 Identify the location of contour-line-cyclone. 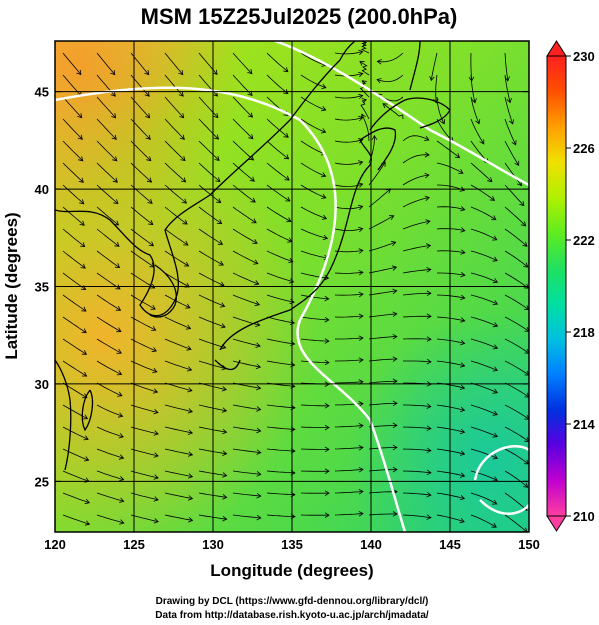
(501, 480).